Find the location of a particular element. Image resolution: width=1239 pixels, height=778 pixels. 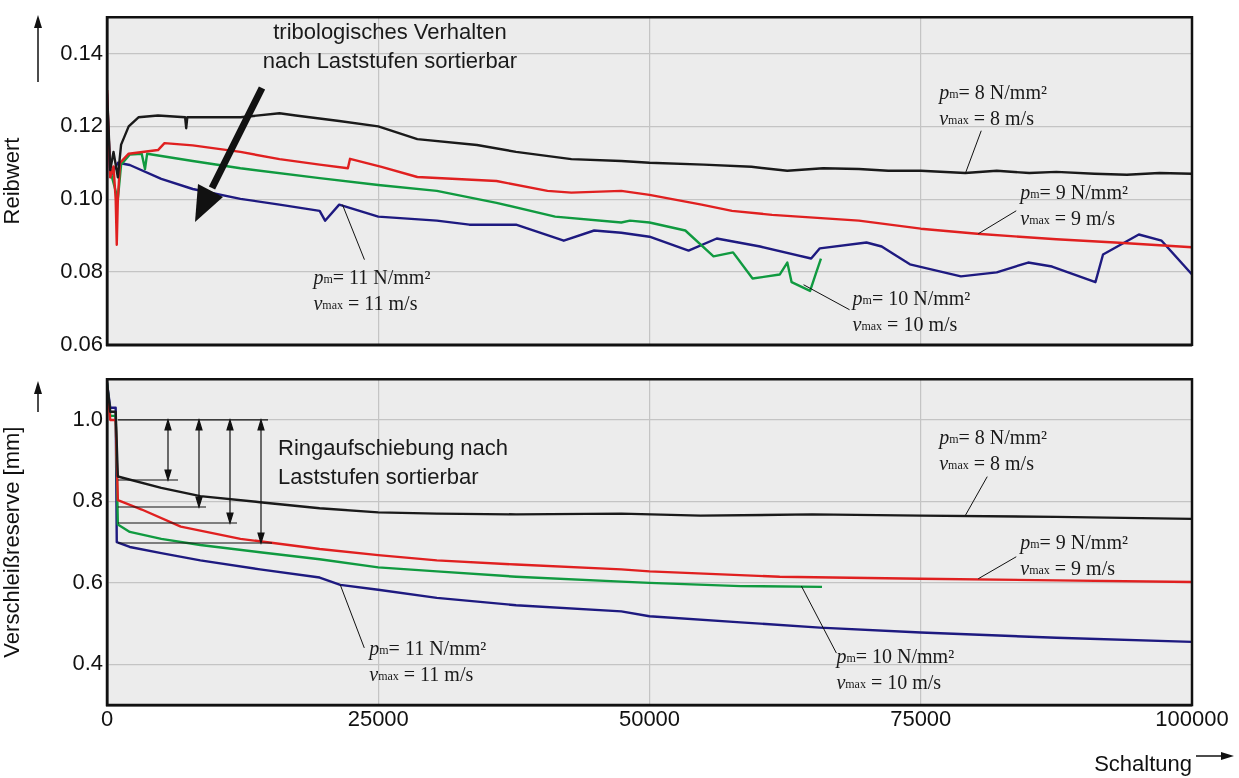

annotation: tribologisches Verhalten nach Laststufen sortierbar is located at coordinates (390, 46).